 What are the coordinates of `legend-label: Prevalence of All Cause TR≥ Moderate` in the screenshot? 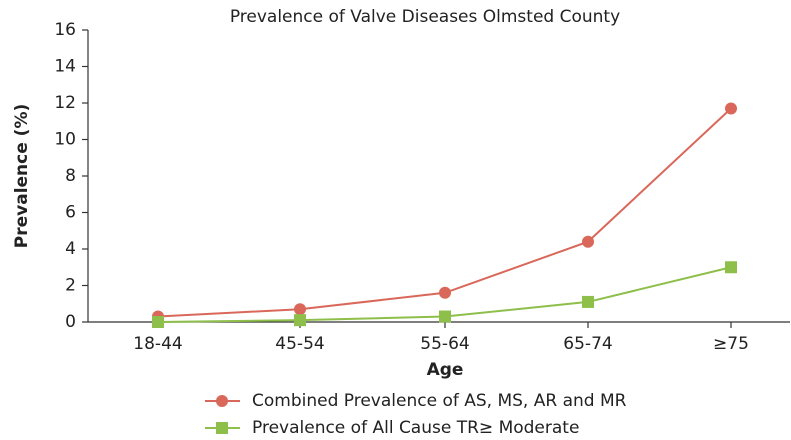 It's located at (415, 428).